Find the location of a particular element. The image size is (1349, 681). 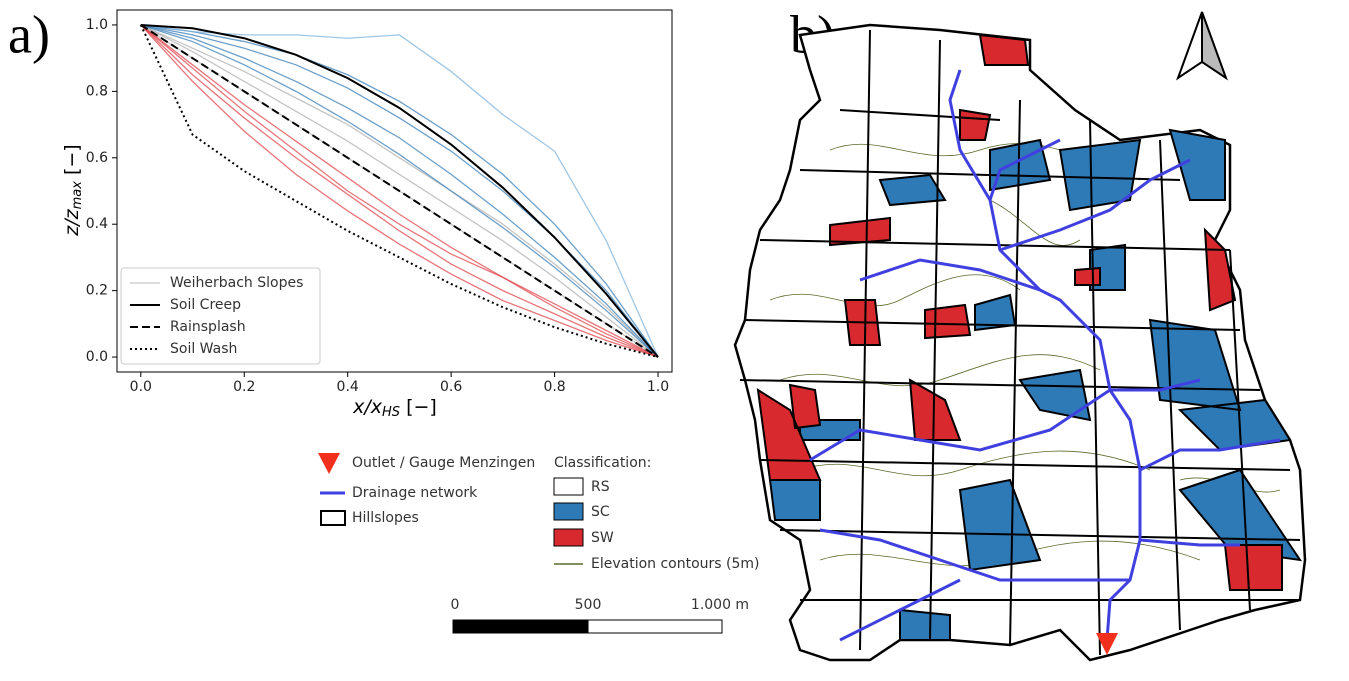

north-arrow is located at coordinates (1202, 46).